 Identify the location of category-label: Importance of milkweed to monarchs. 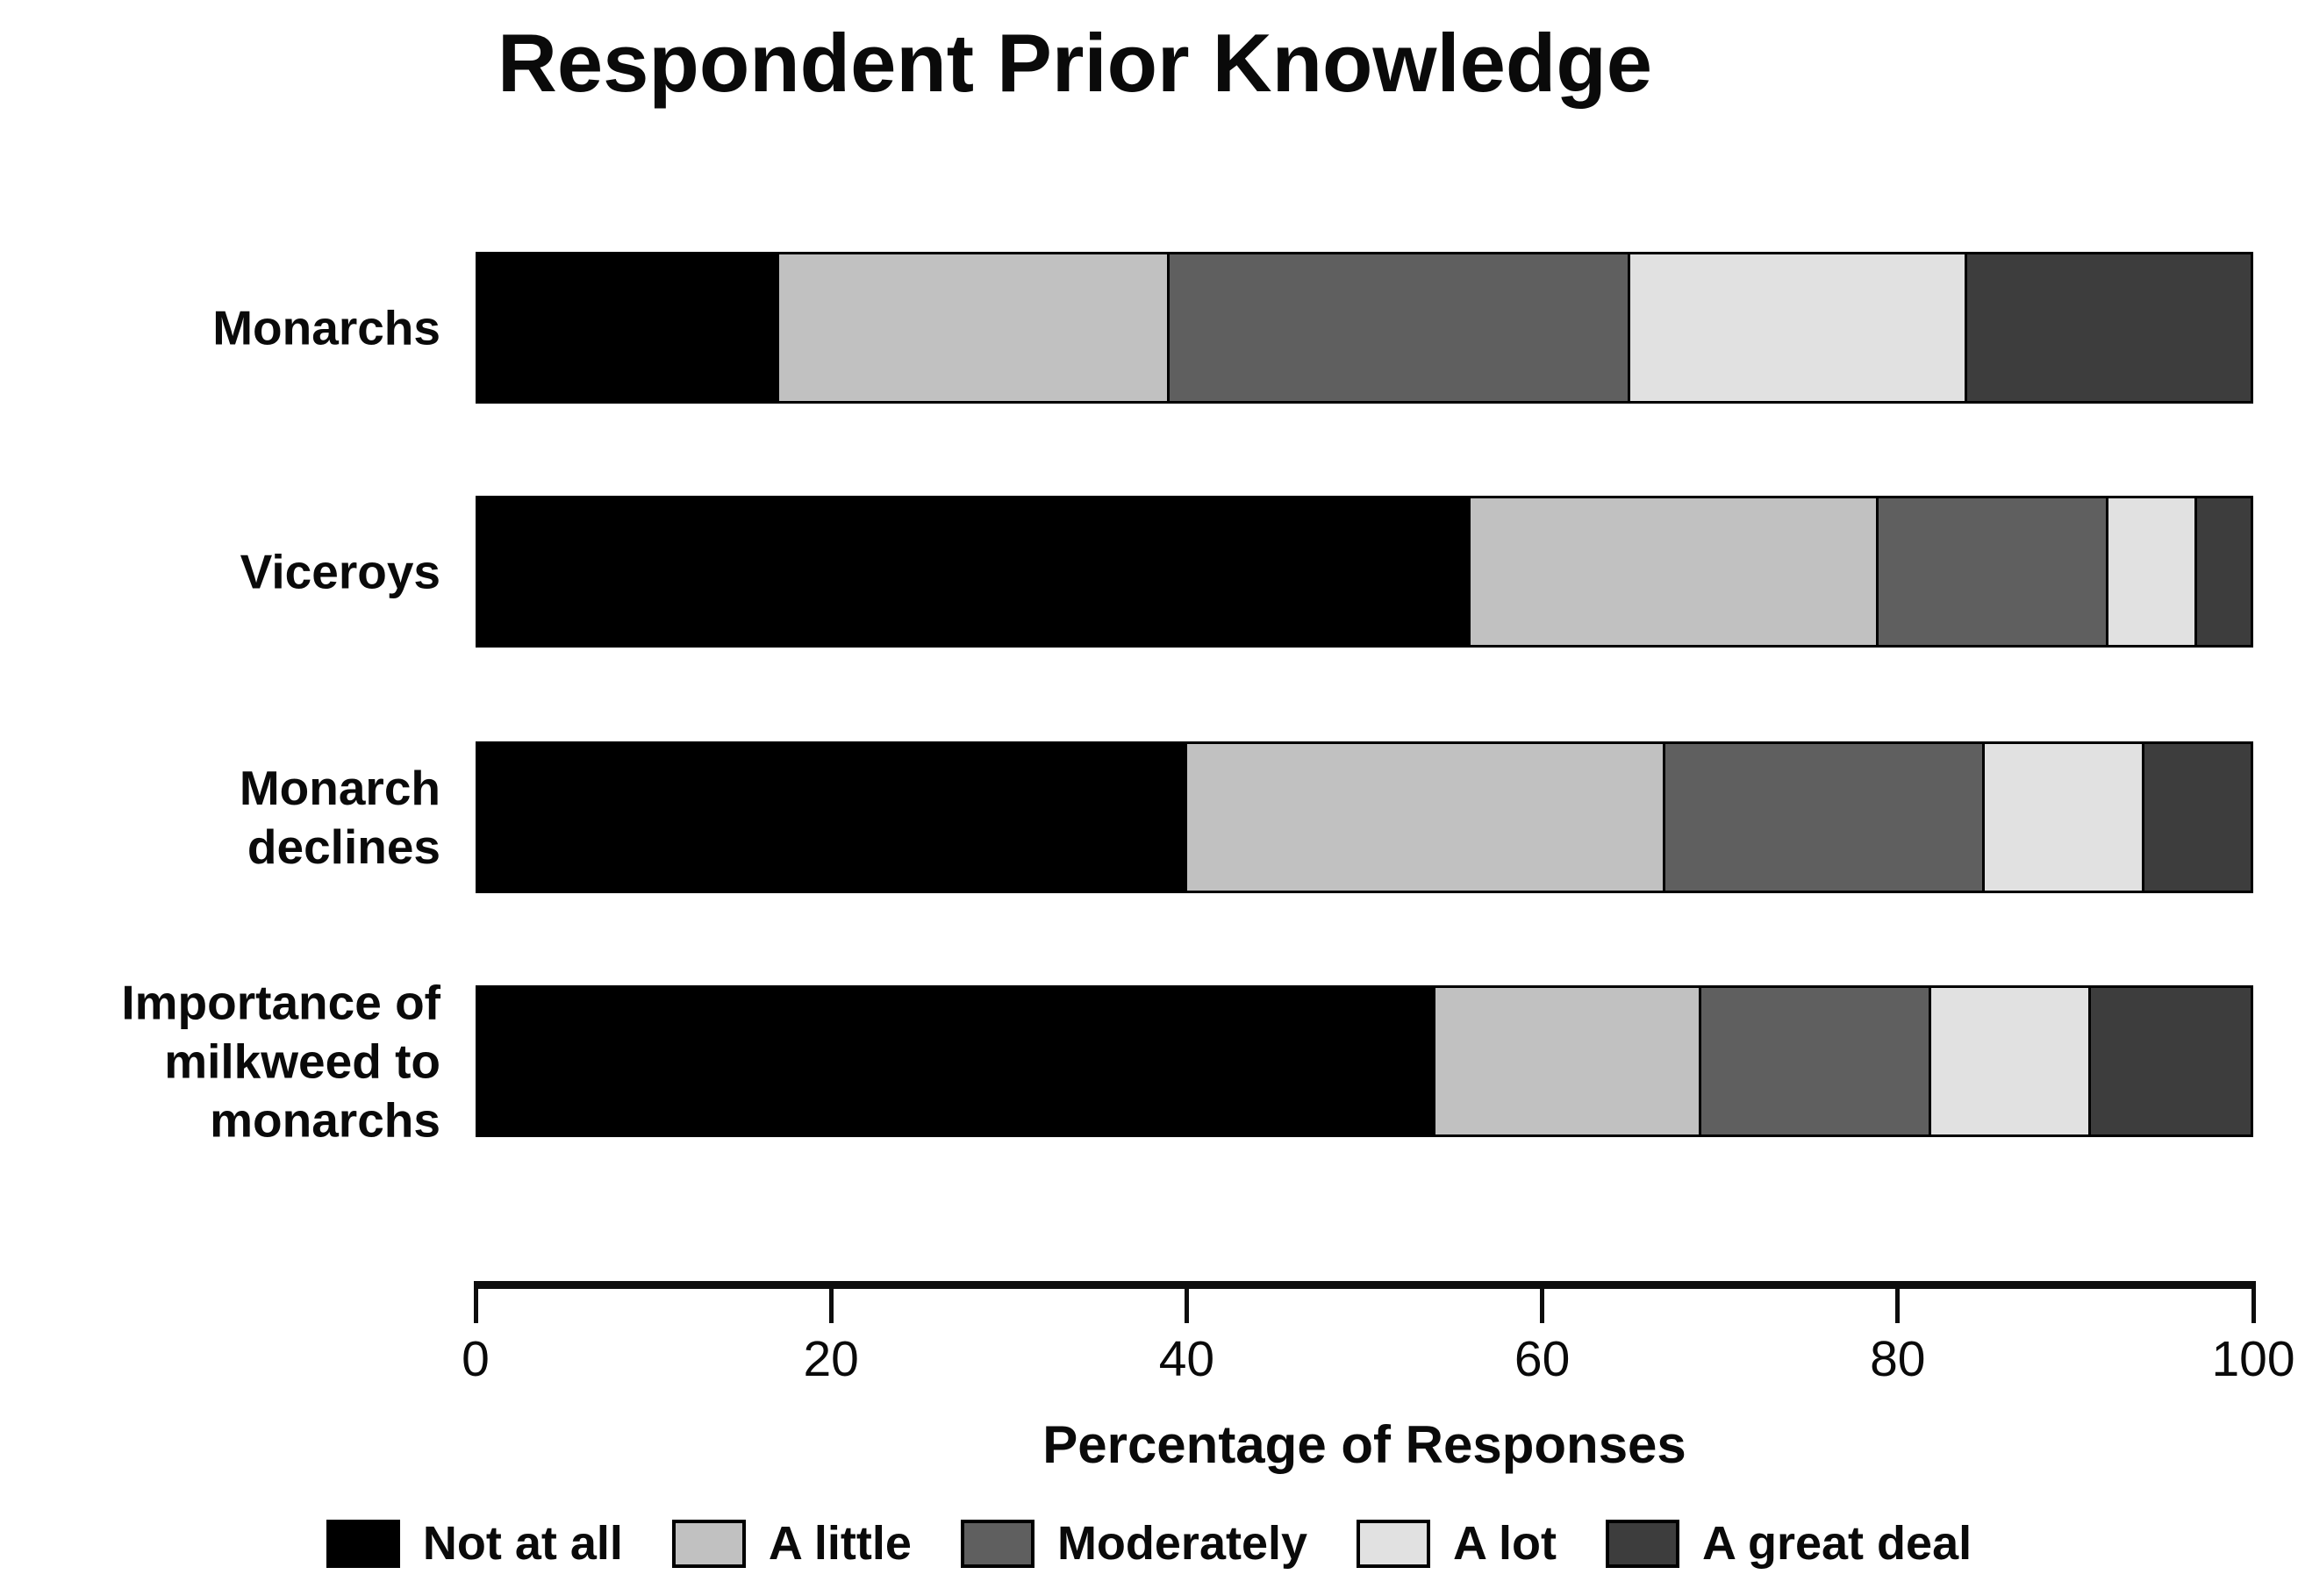
(280, 1061).